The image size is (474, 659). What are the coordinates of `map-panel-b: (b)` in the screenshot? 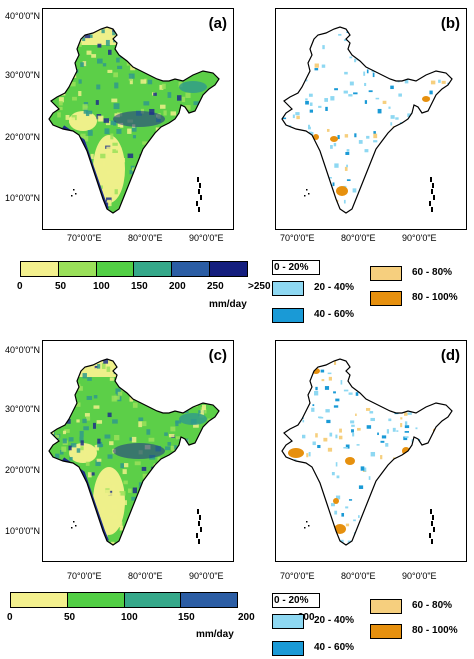 It's located at (371, 119).